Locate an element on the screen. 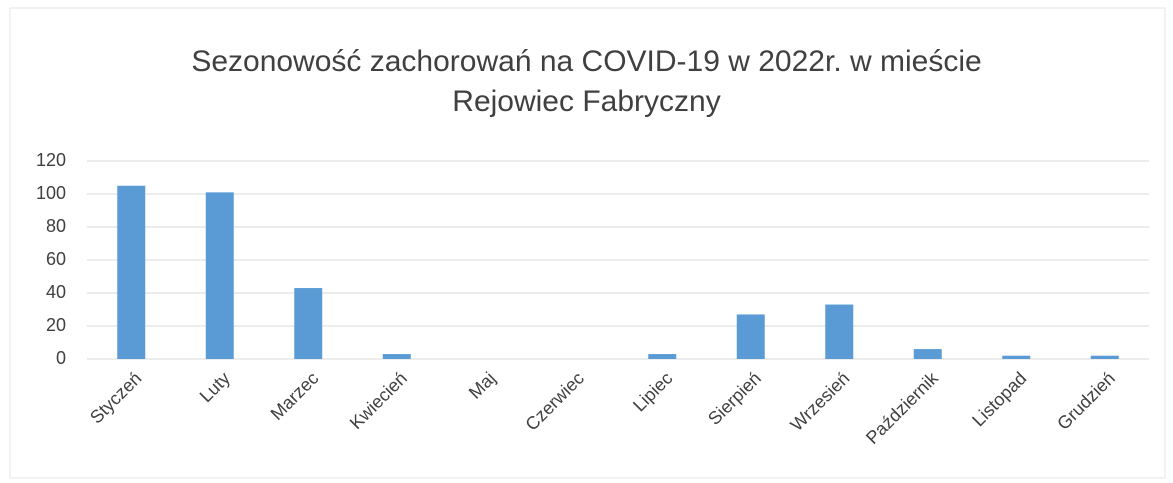  y-tick-label: 120 is located at coordinates (51, 160).